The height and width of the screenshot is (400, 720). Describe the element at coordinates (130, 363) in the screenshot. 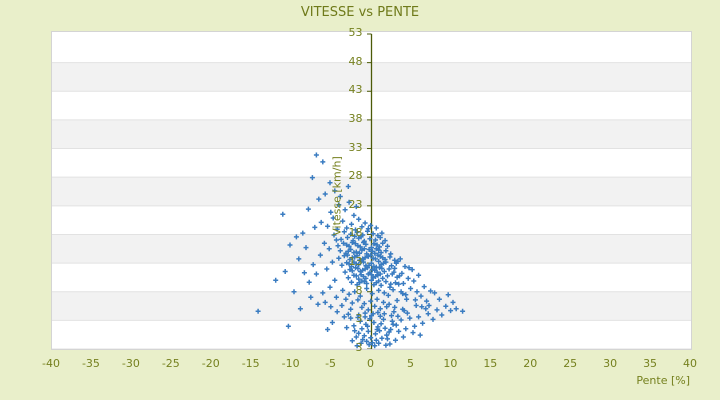

I see `x-tick-label: -30` at that location.